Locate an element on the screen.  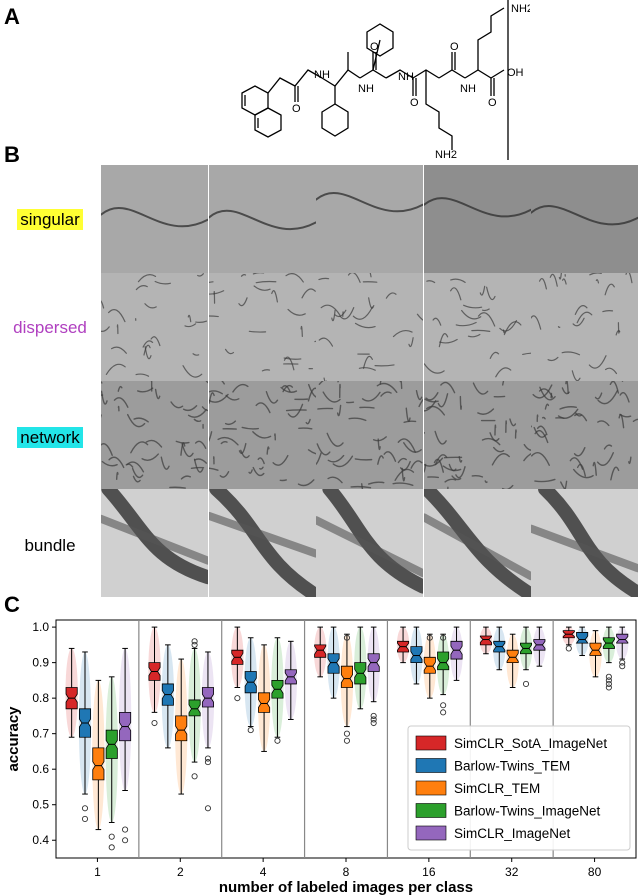
nh-label-2: NH is located at coordinates (366, 89).